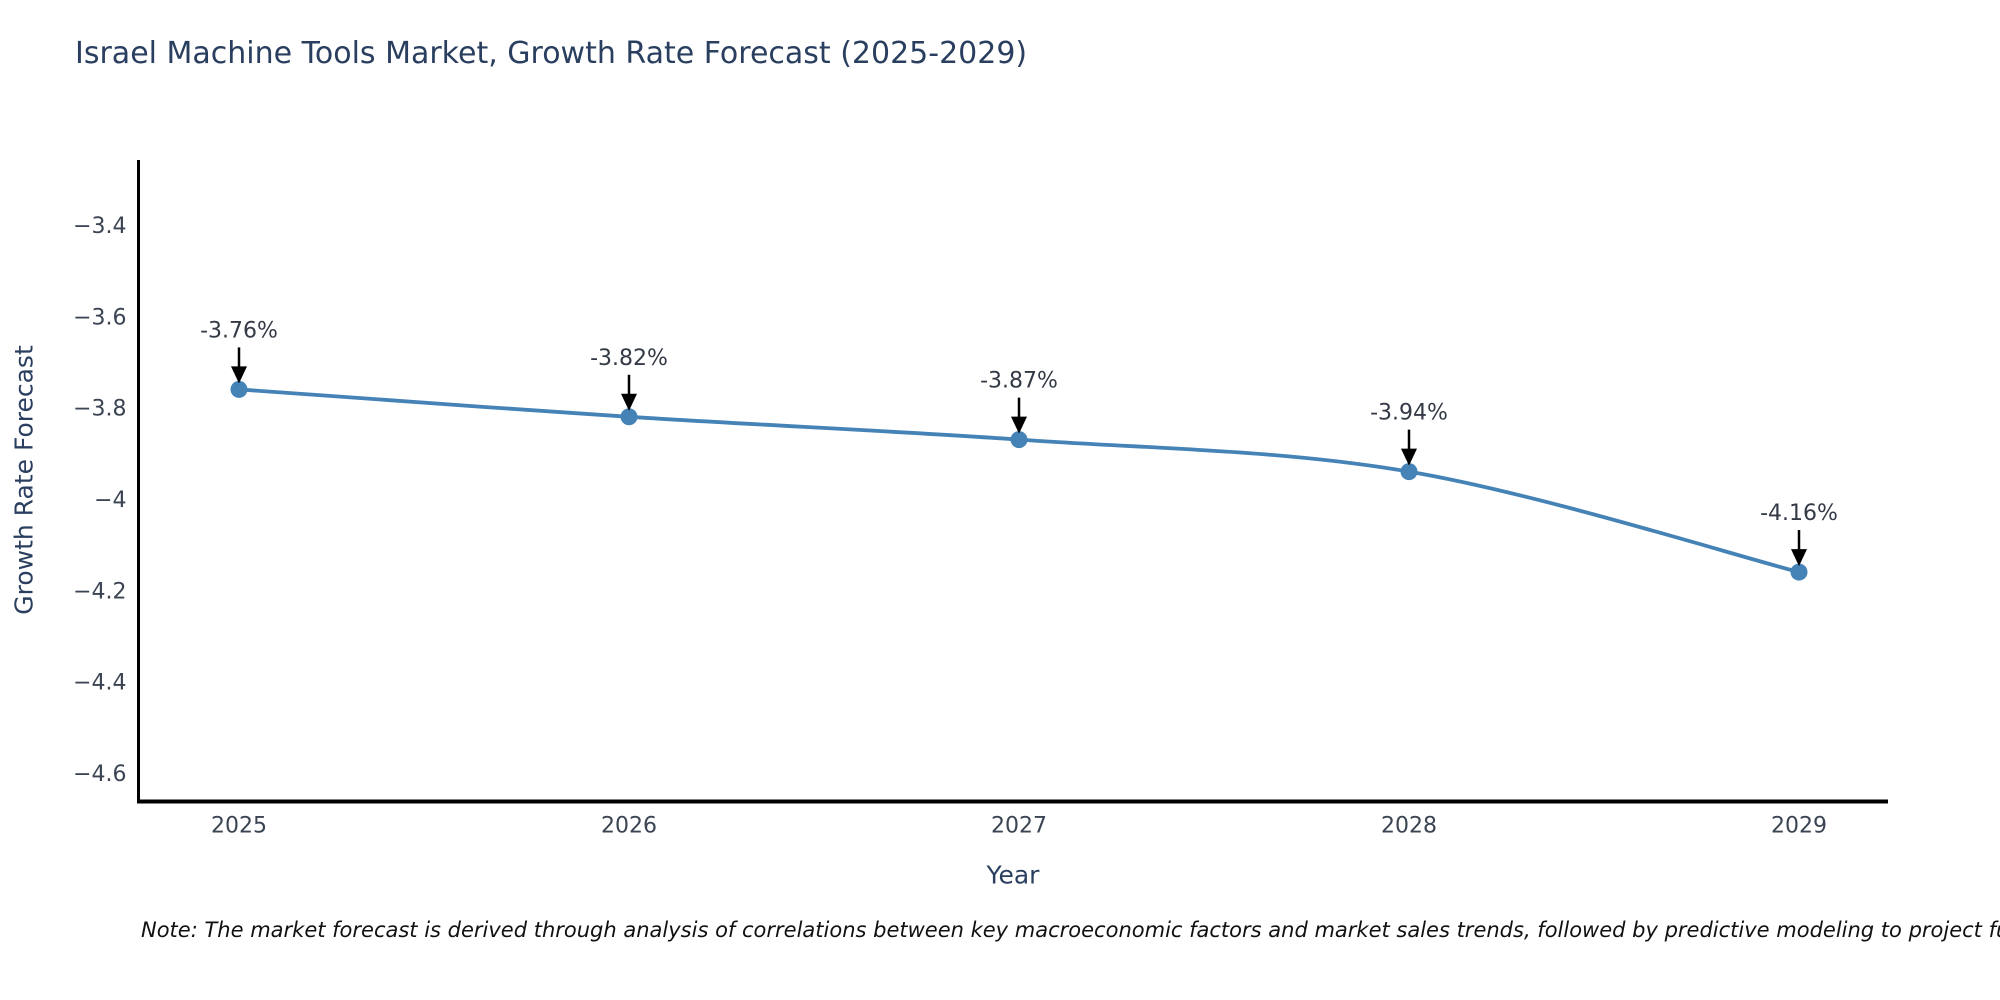 The height and width of the screenshot is (1000, 2000). I want to click on x-tick-label: 2029, so click(1799, 826).